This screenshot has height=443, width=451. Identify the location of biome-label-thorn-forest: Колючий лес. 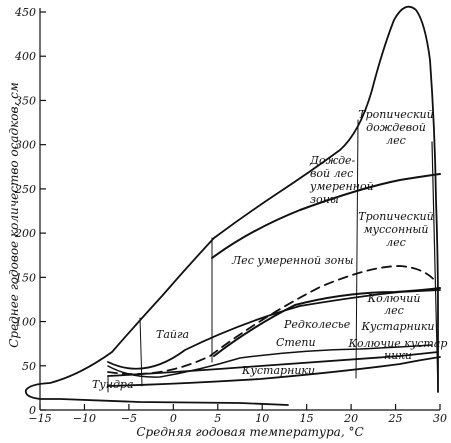
(394, 304).